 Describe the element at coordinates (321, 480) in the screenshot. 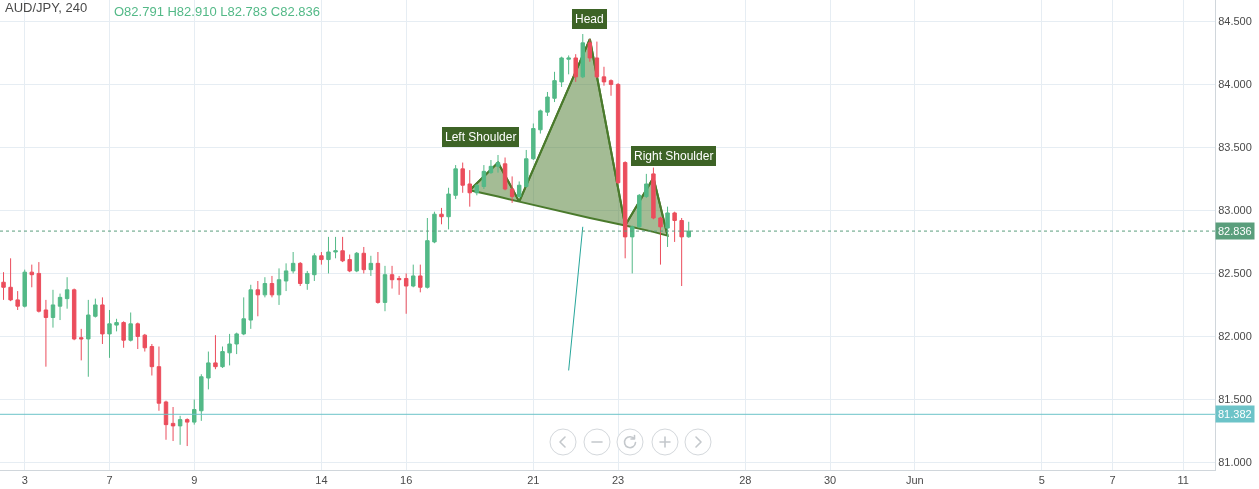

I see `x-tick-label: 14` at that location.